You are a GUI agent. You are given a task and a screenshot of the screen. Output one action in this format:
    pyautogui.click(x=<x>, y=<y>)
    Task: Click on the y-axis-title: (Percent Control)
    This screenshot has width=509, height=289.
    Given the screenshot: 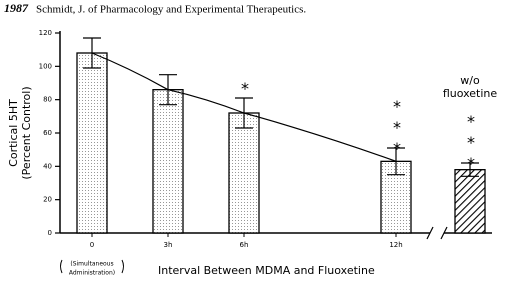 What is the action you would take?
    pyautogui.click(x=26, y=132)
    